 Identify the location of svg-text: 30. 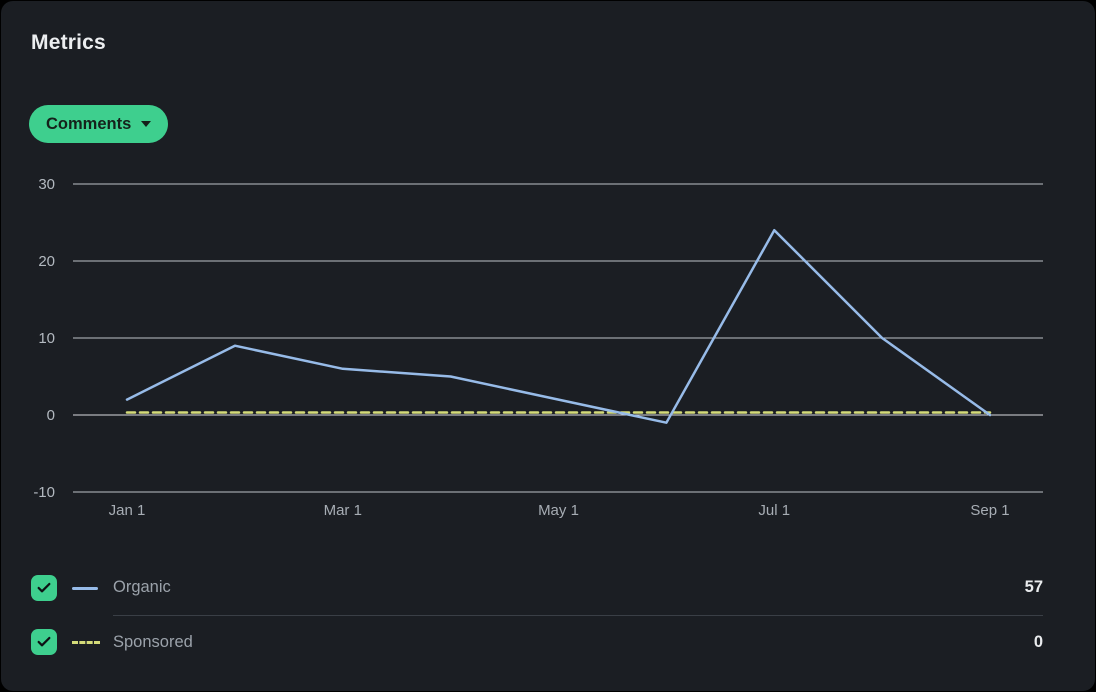
(46, 184).